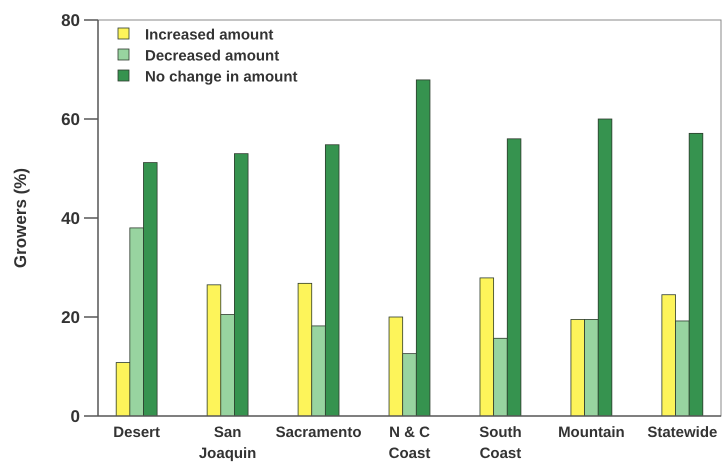 The height and width of the screenshot is (466, 728). What do you see at coordinates (591, 432) in the screenshot?
I see `x-tick-label: Mountain` at bounding box center [591, 432].